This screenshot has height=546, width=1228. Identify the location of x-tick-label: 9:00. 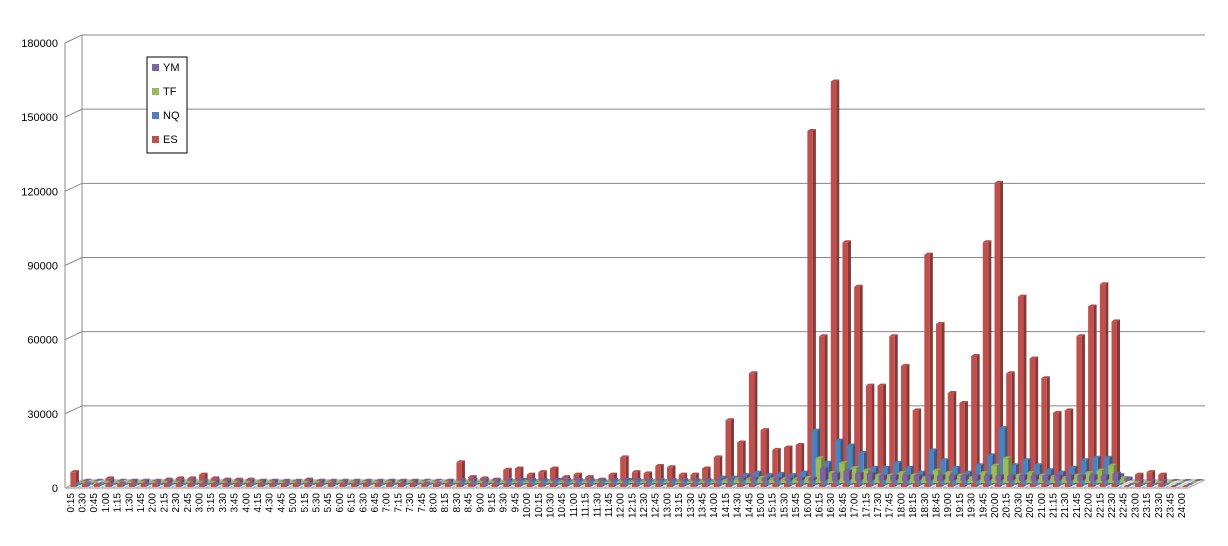
(480, 503).